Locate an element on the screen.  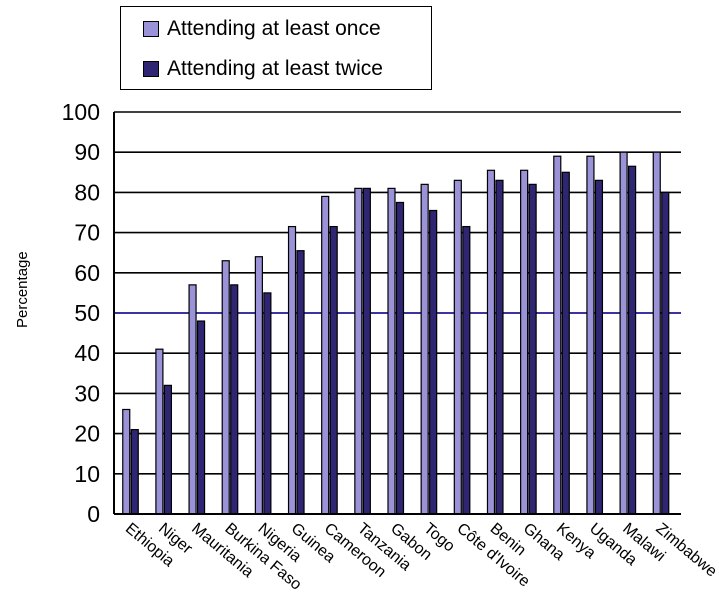
bar-twice-kenya is located at coordinates (565, 343).